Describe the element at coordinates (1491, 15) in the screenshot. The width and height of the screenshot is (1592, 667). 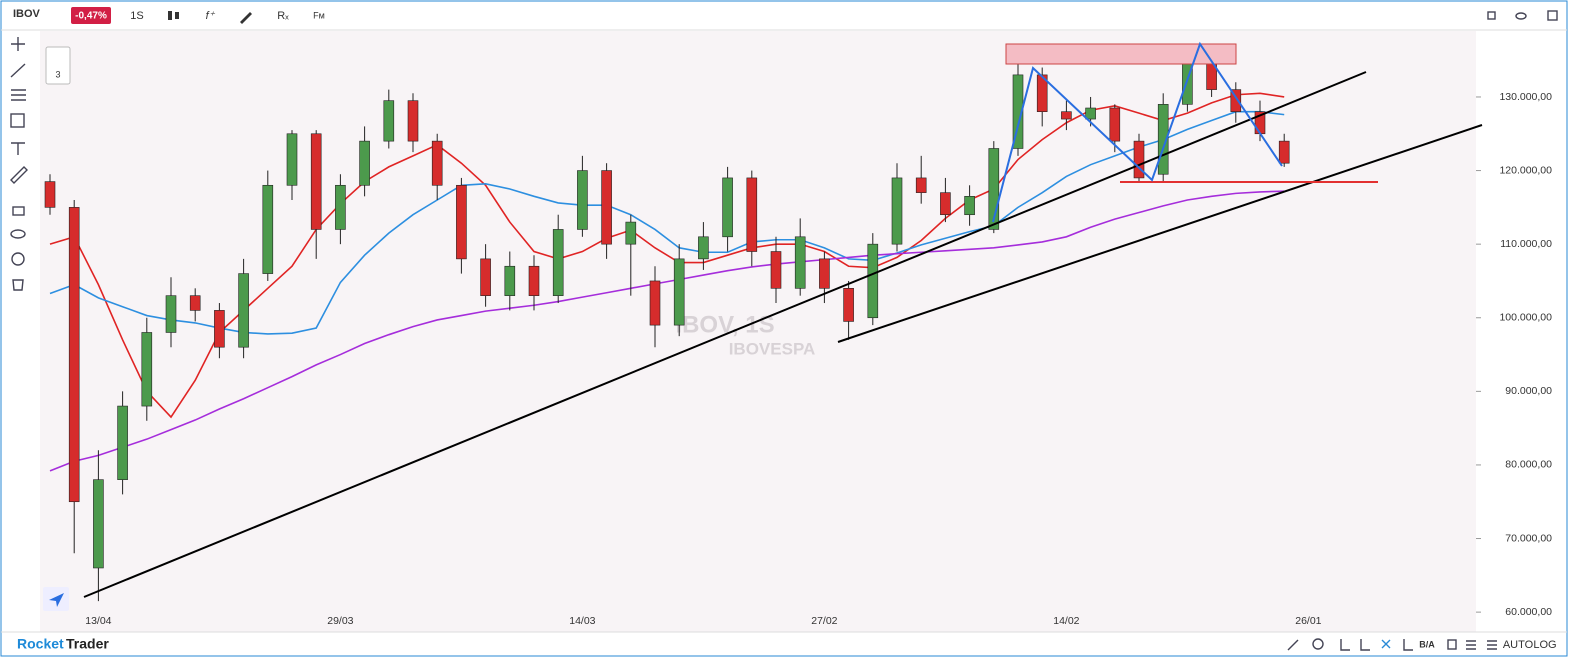
I see `layout-icon` at that location.